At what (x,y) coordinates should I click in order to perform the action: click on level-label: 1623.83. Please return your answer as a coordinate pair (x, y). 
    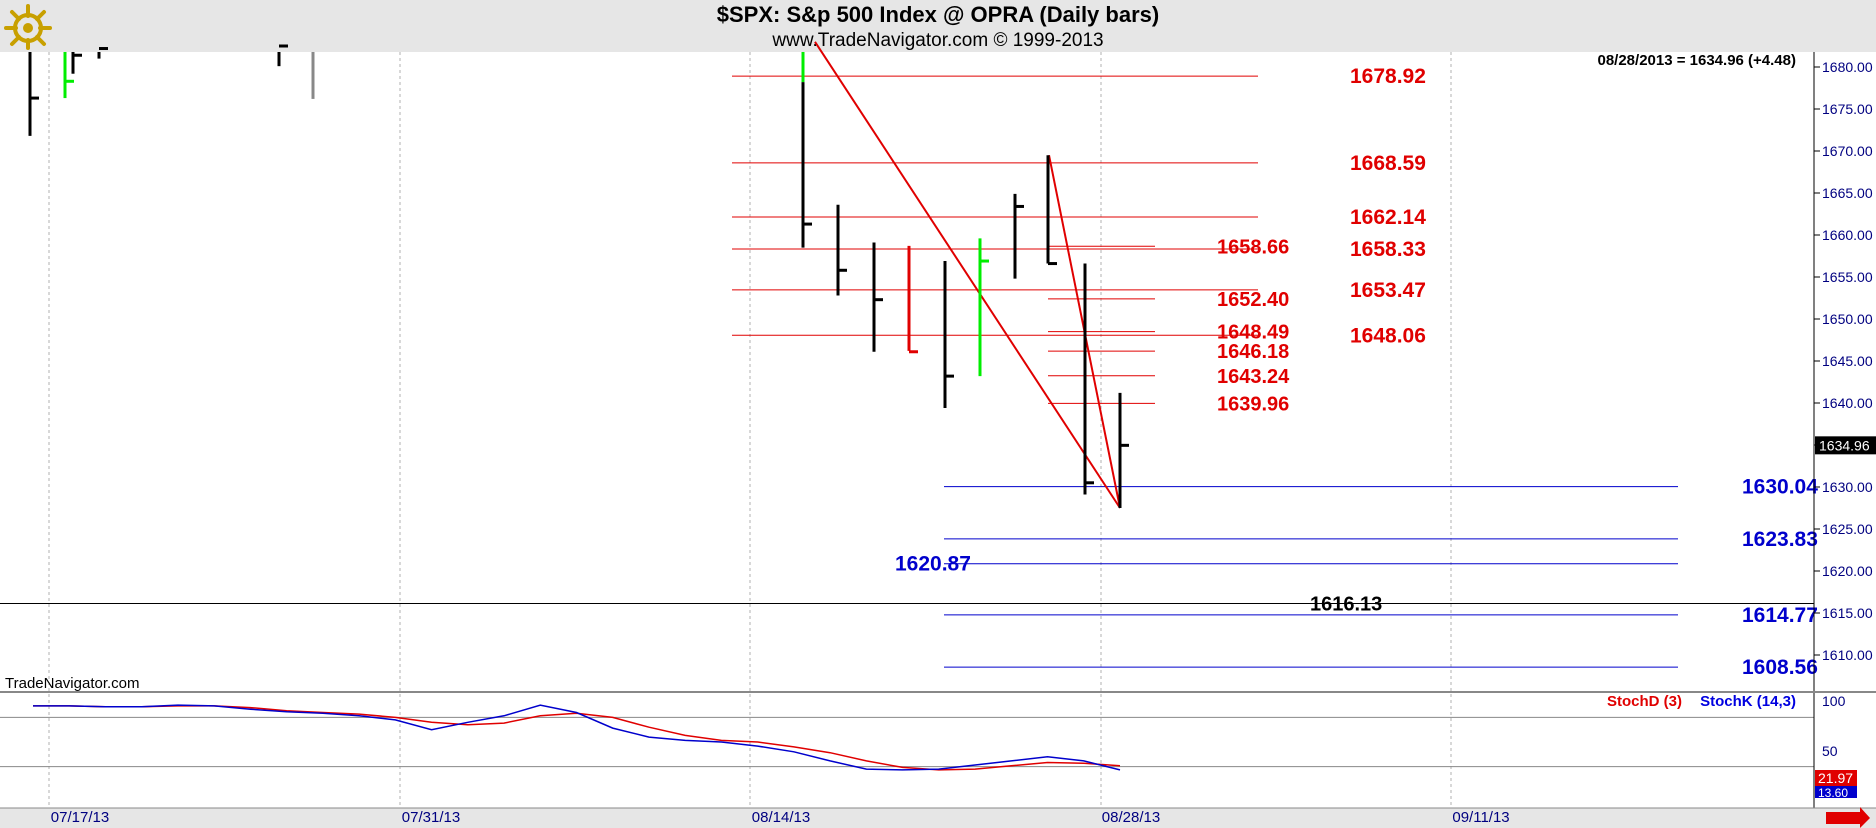
    Looking at the image, I should click on (1780, 539).